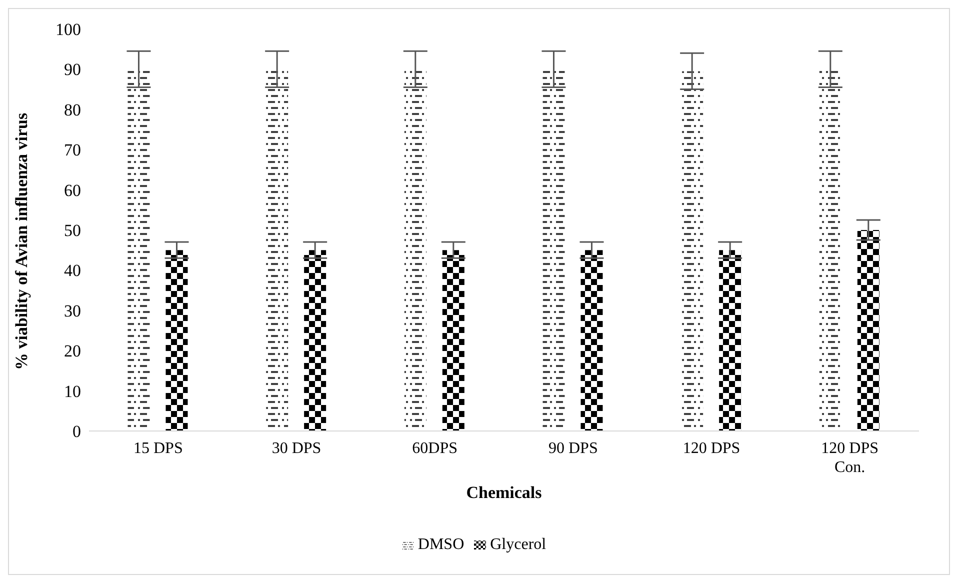 The height and width of the screenshot is (585, 960). Describe the element at coordinates (711, 448) in the screenshot. I see `x-tick-label: 120 DPS` at that location.